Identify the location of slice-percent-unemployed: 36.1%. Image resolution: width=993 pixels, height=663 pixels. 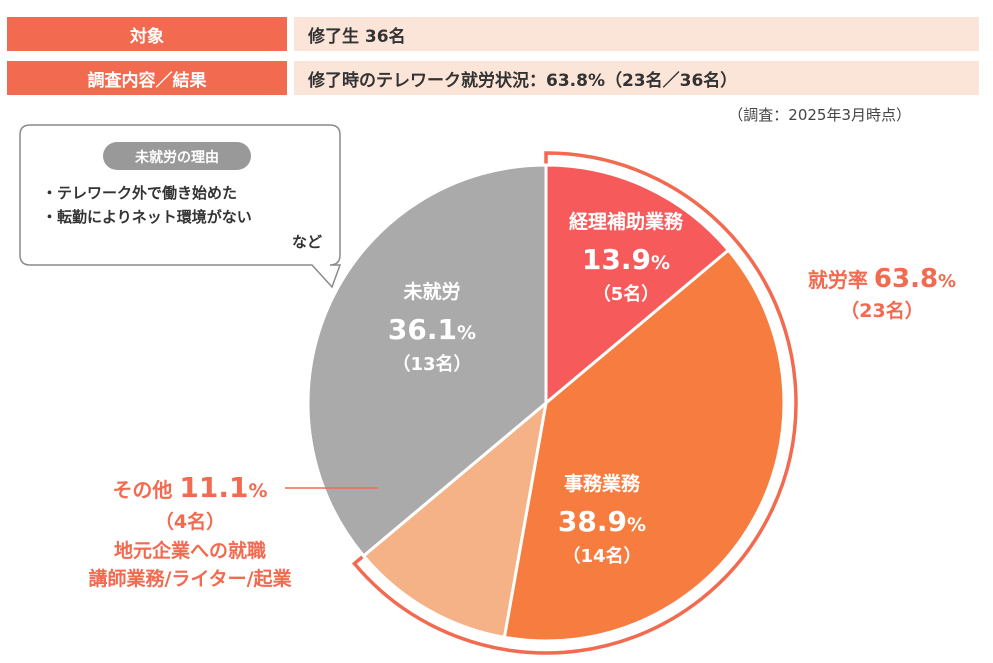
(432, 329).